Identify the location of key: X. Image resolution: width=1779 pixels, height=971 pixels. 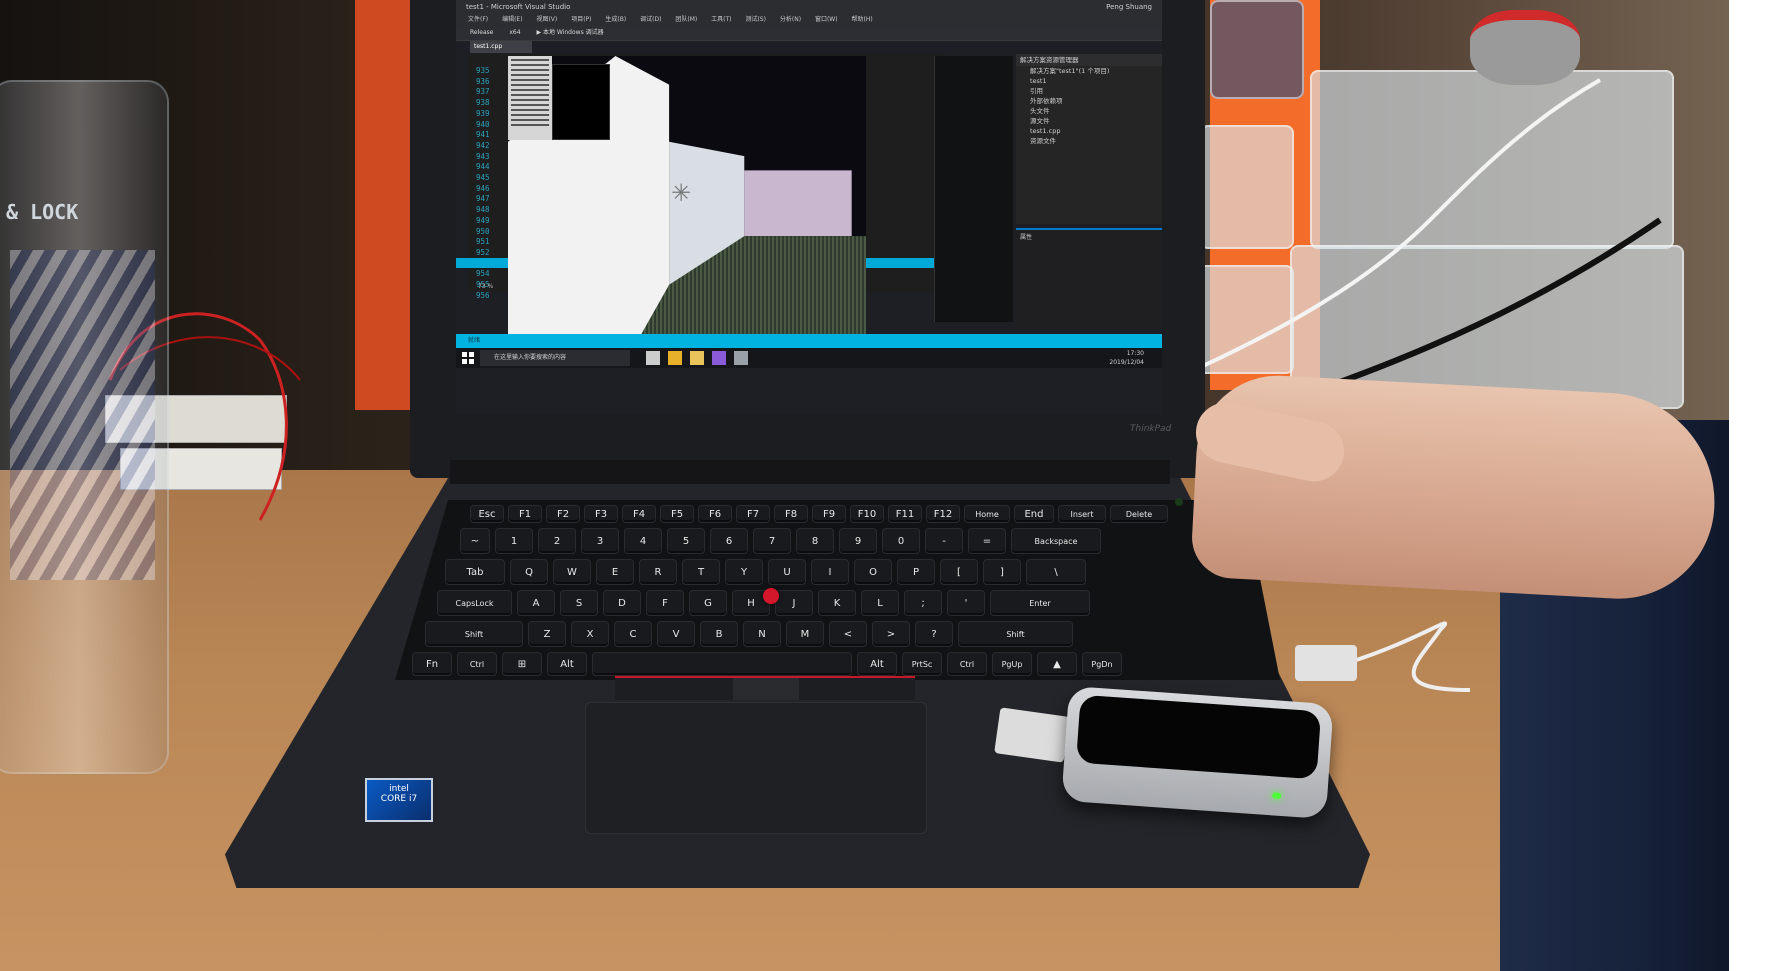
(590, 634).